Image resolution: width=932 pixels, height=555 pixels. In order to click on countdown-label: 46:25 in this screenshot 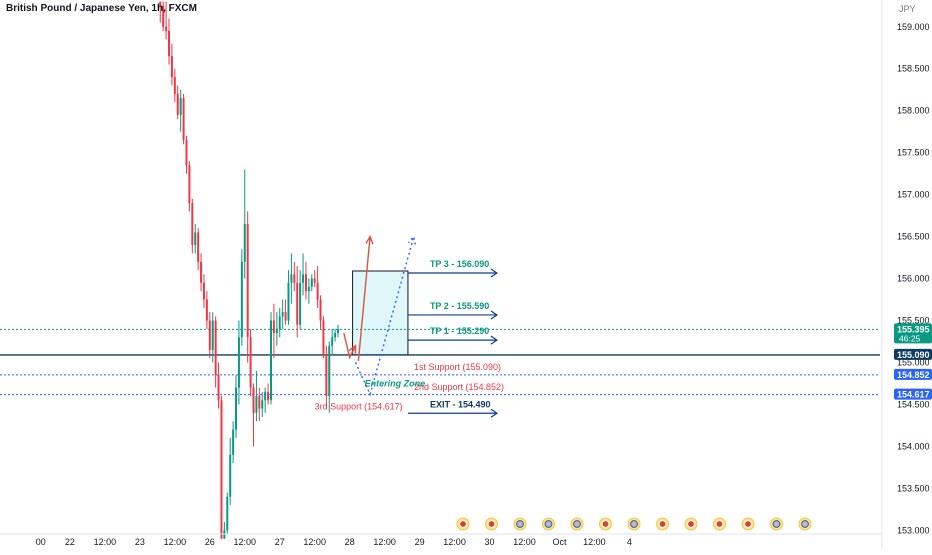, I will do `click(910, 338)`.